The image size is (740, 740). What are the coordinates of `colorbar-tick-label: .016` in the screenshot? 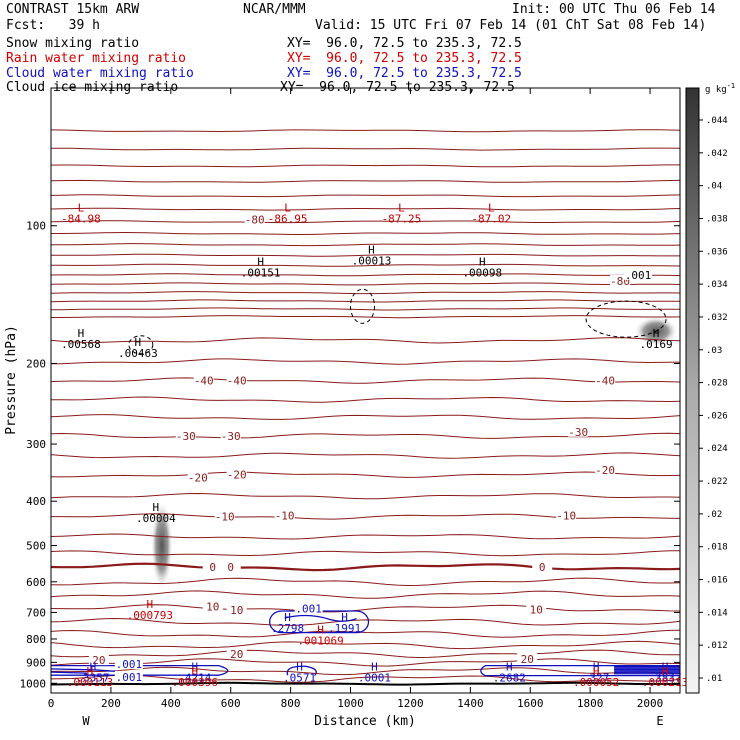 It's located at (717, 581).